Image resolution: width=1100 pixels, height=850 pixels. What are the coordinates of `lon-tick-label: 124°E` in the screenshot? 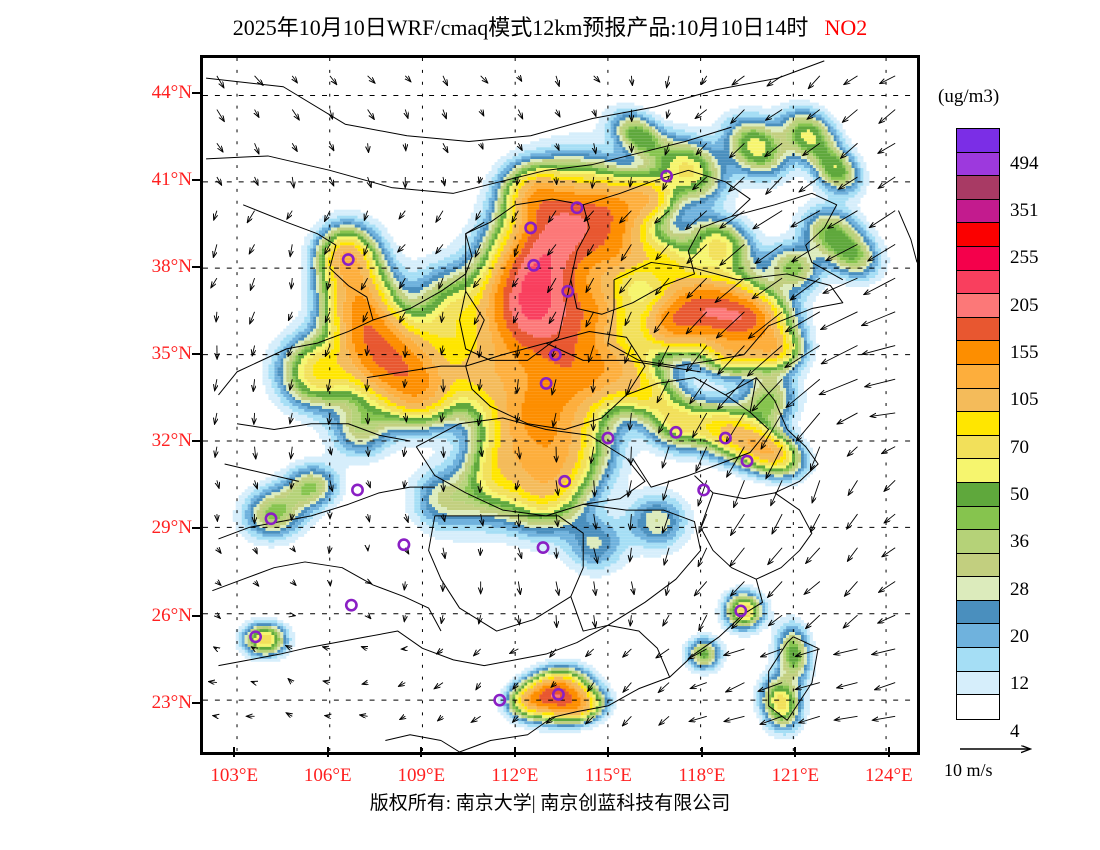 It's located at (888, 775).